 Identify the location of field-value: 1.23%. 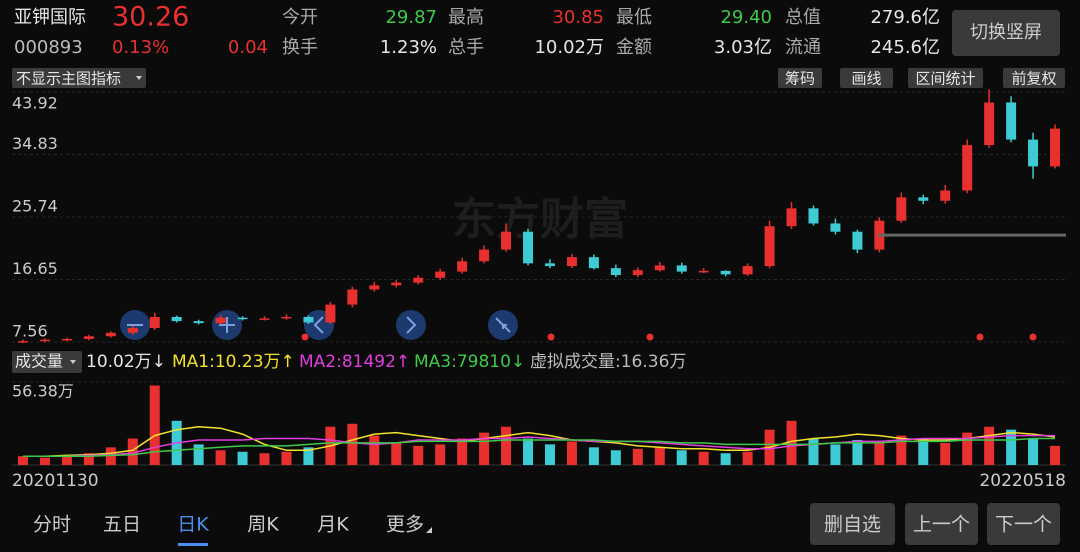
(408, 47).